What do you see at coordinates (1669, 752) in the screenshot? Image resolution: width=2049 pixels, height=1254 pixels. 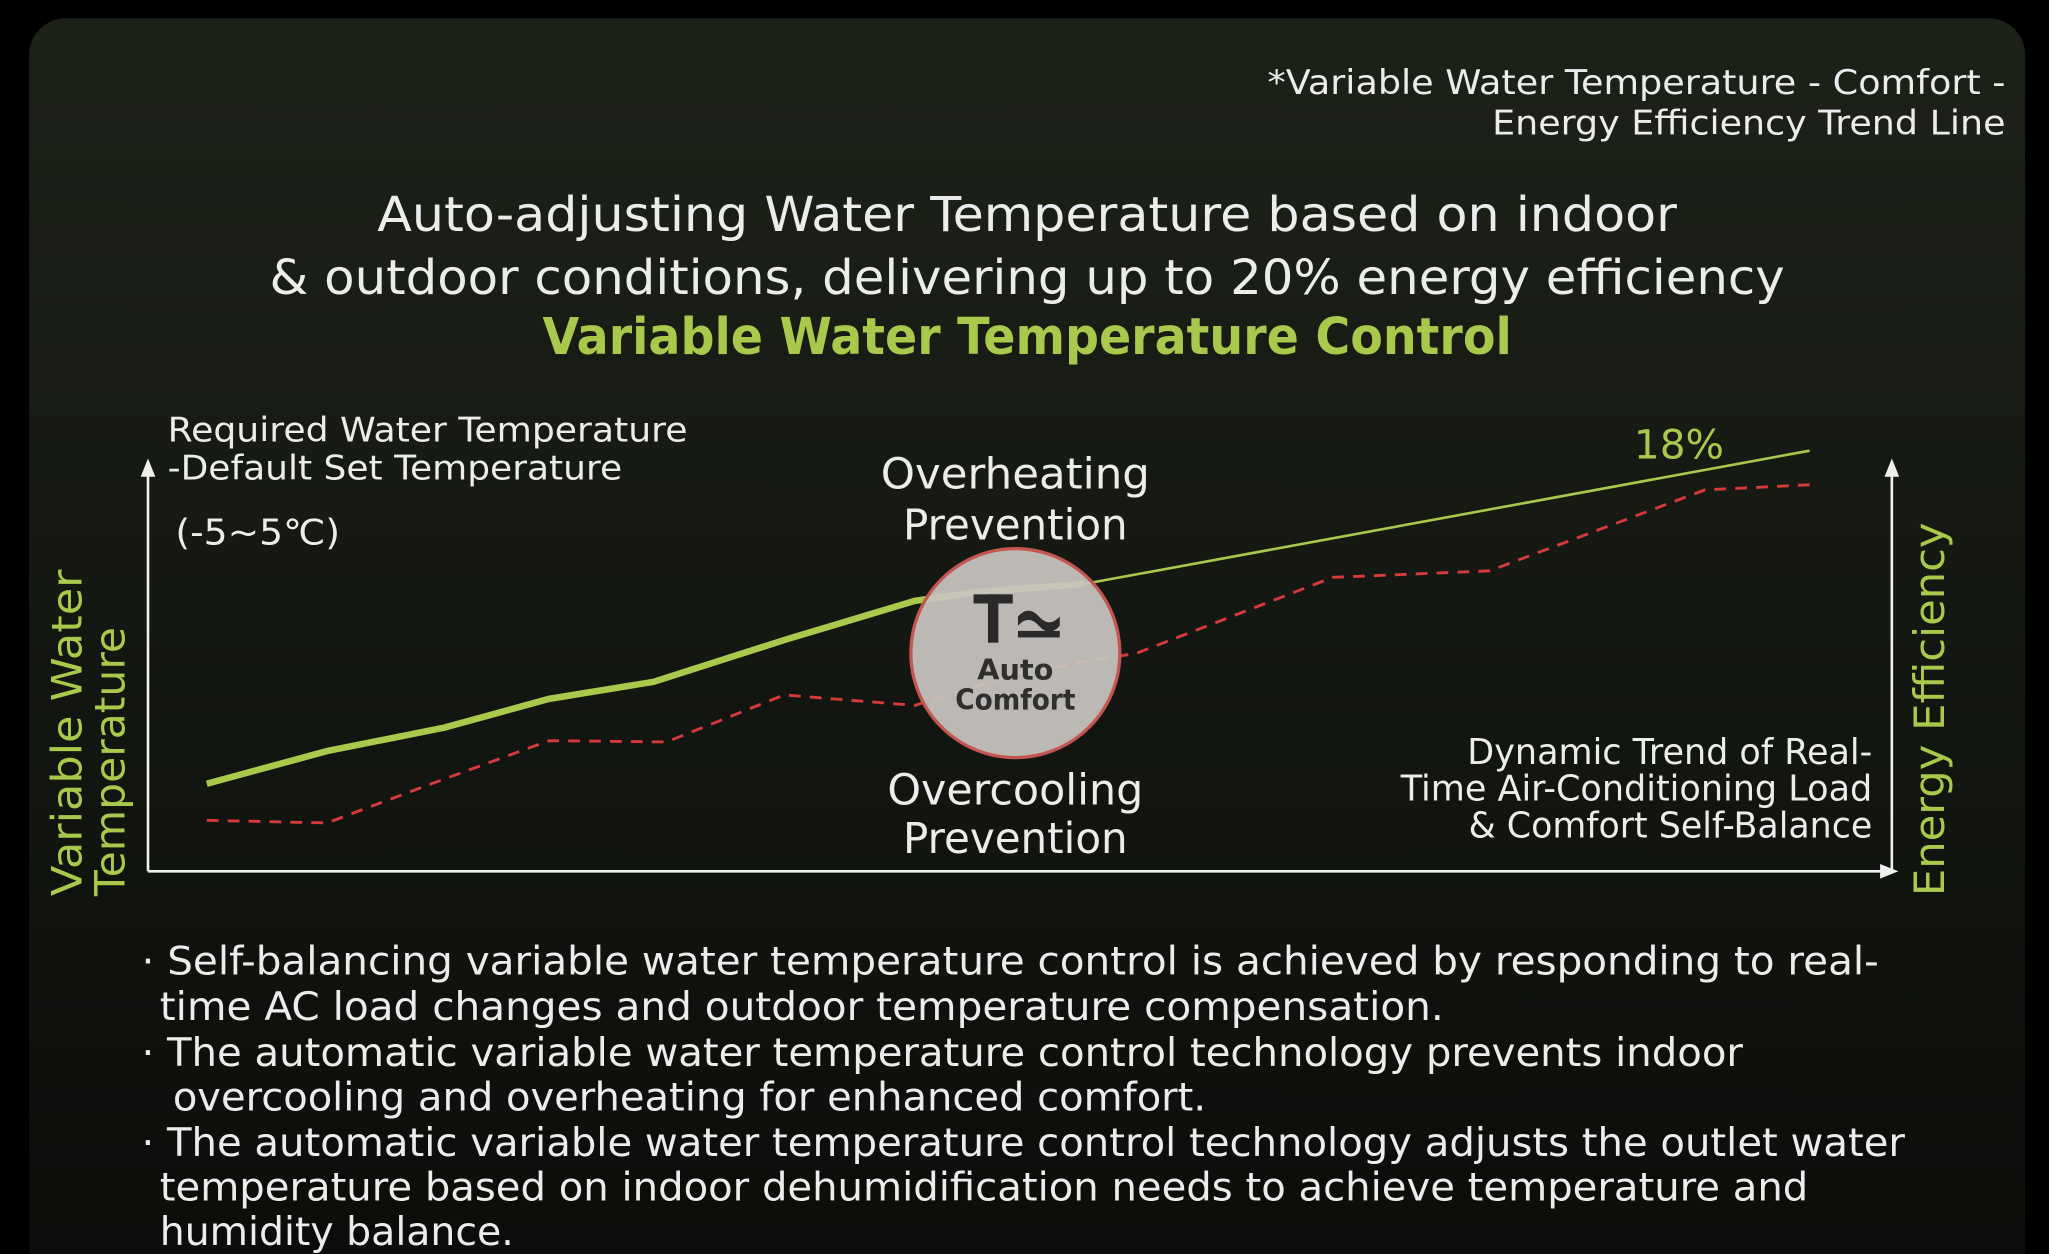 I see `trend-note: Dynamic Trend of Real-` at bounding box center [1669, 752].